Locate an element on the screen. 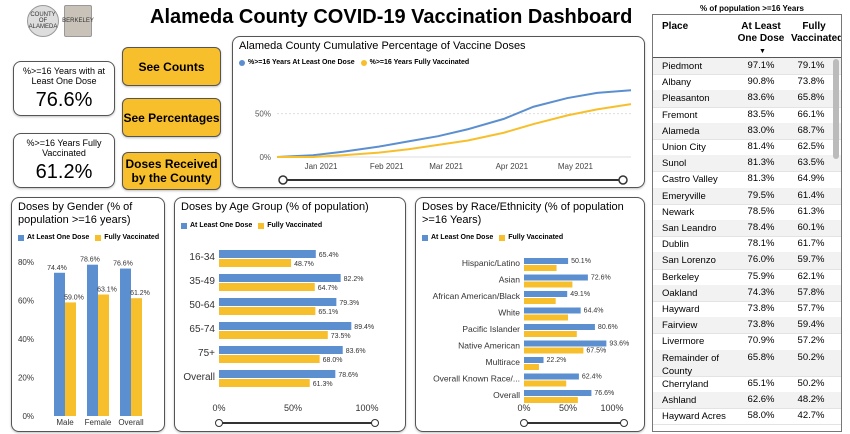 Image resolution: width=850 pixels, height=434 pixels. cell-place: Berkeley is located at coordinates (680, 277).